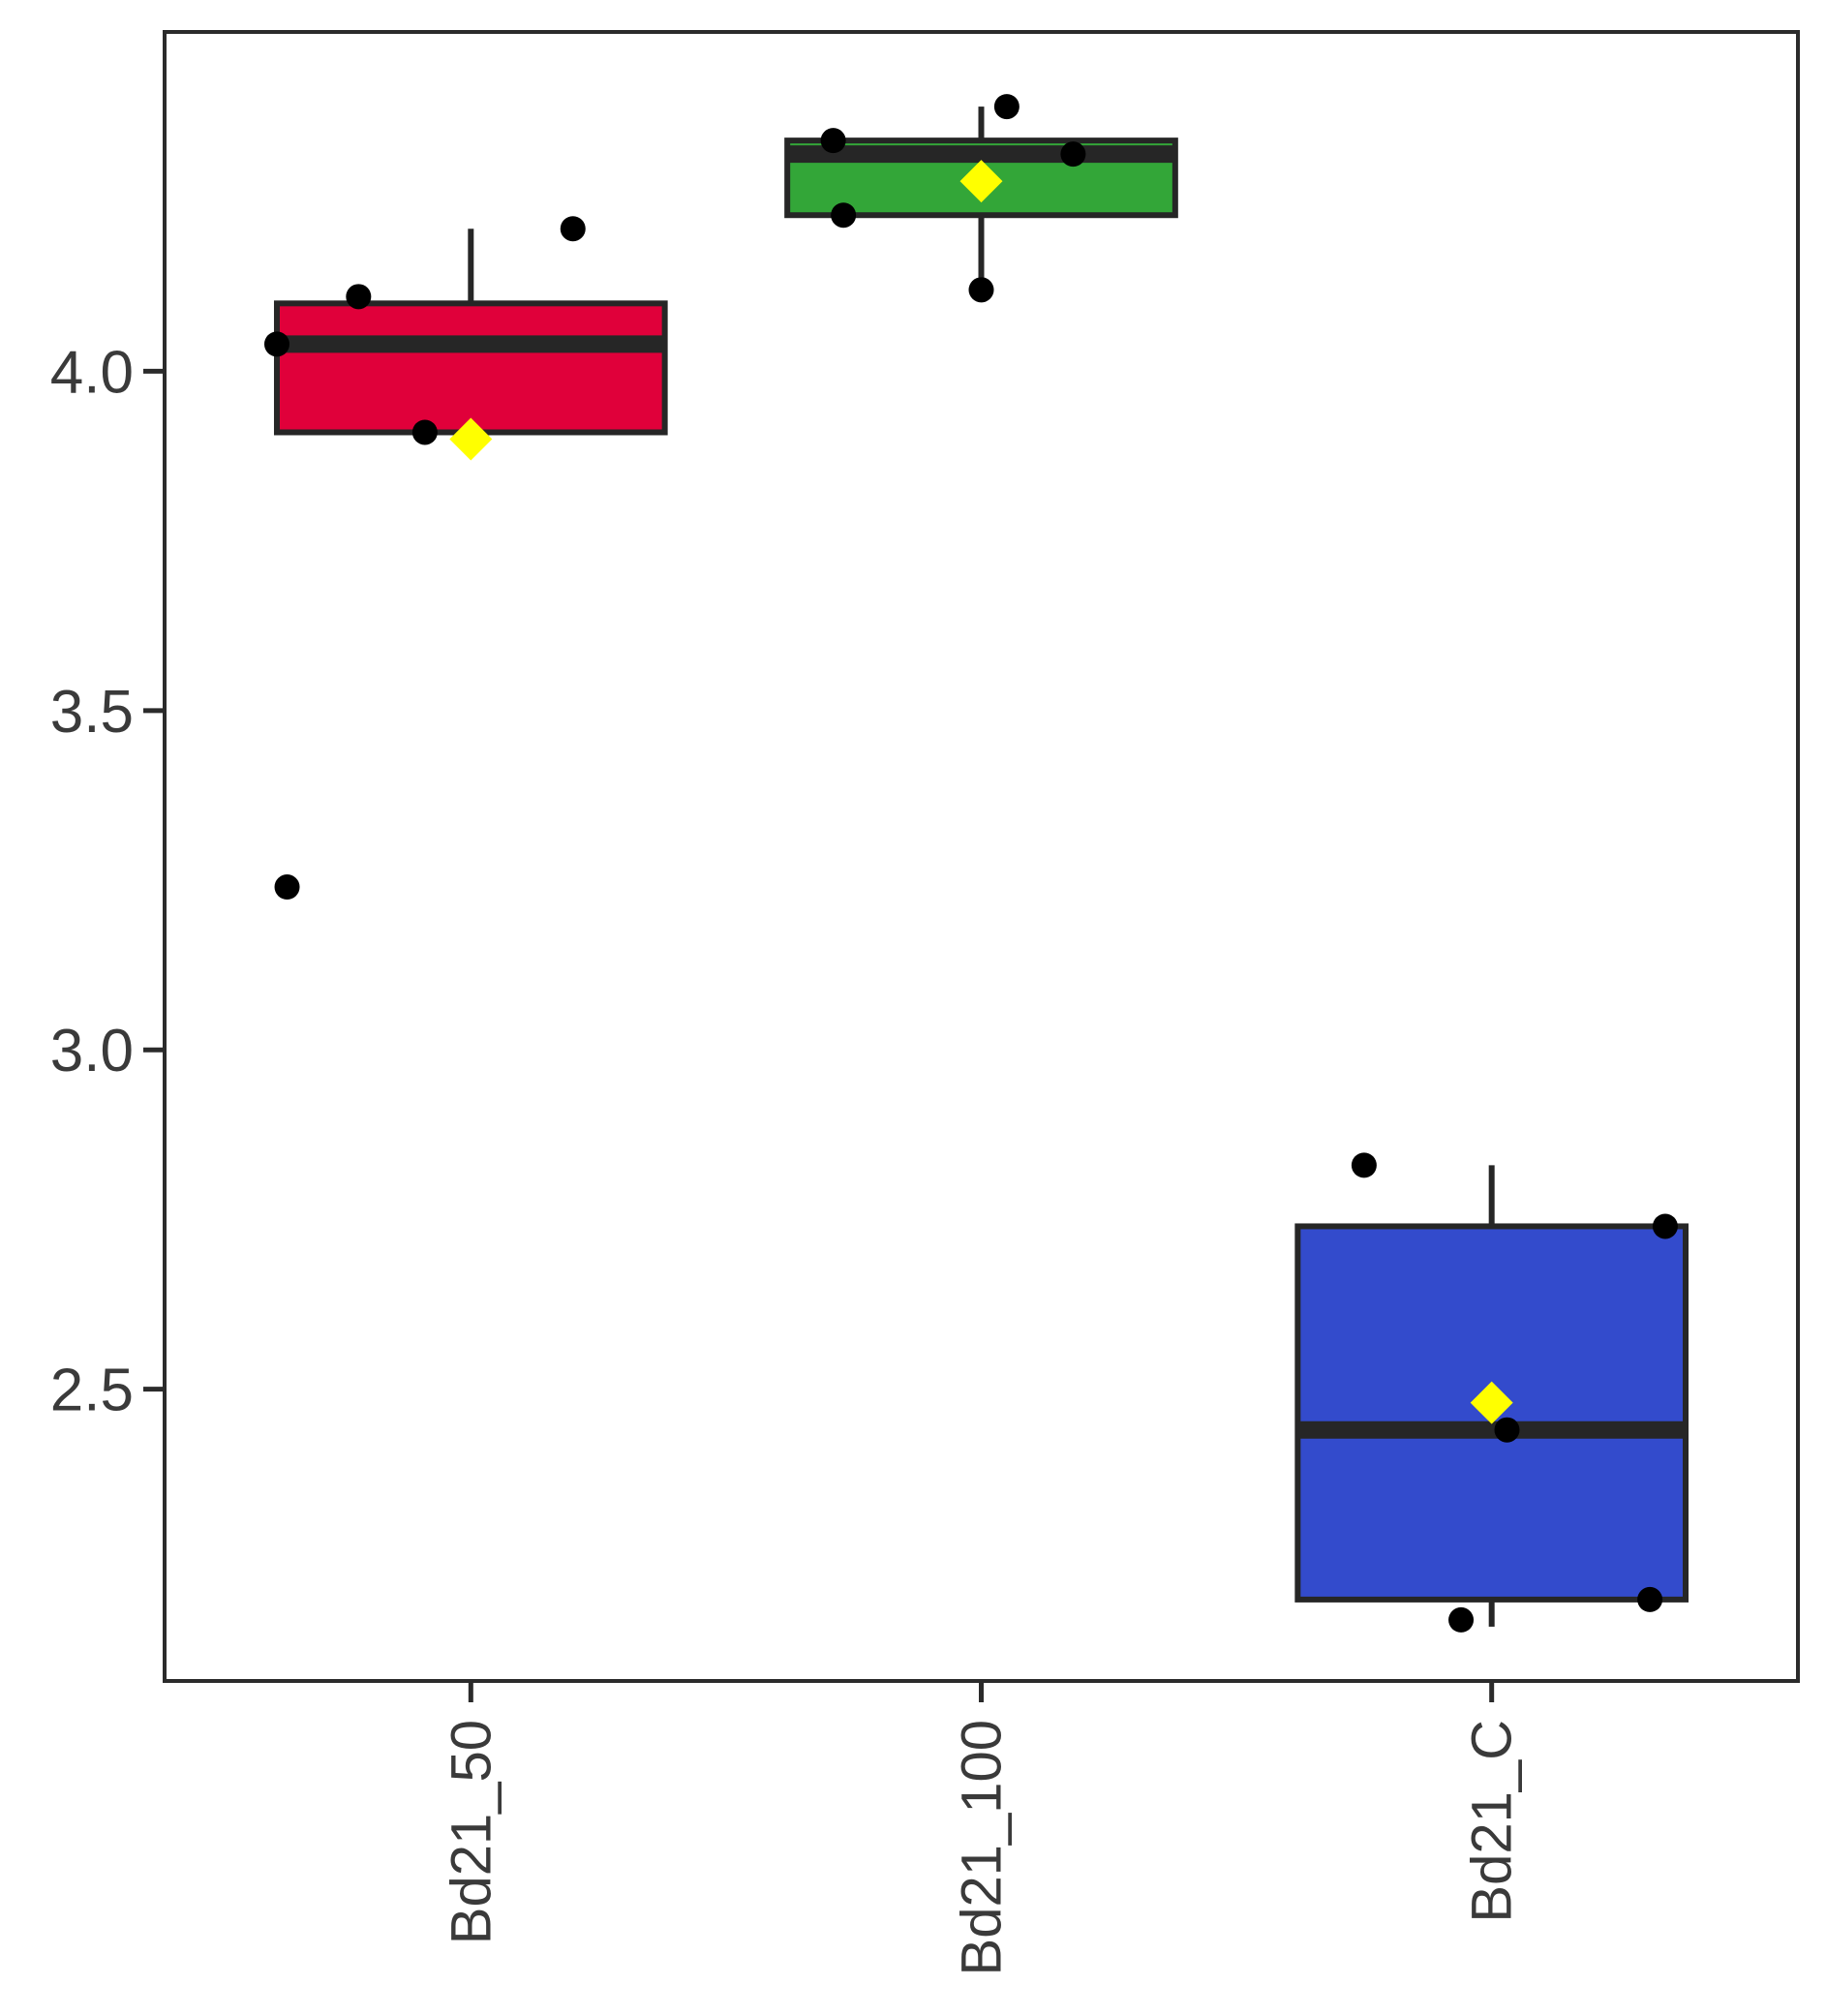 This screenshot has width=1826, height=2016. Describe the element at coordinates (92, 1391) in the screenshot. I see `y-tick-label: 2.5` at that location.